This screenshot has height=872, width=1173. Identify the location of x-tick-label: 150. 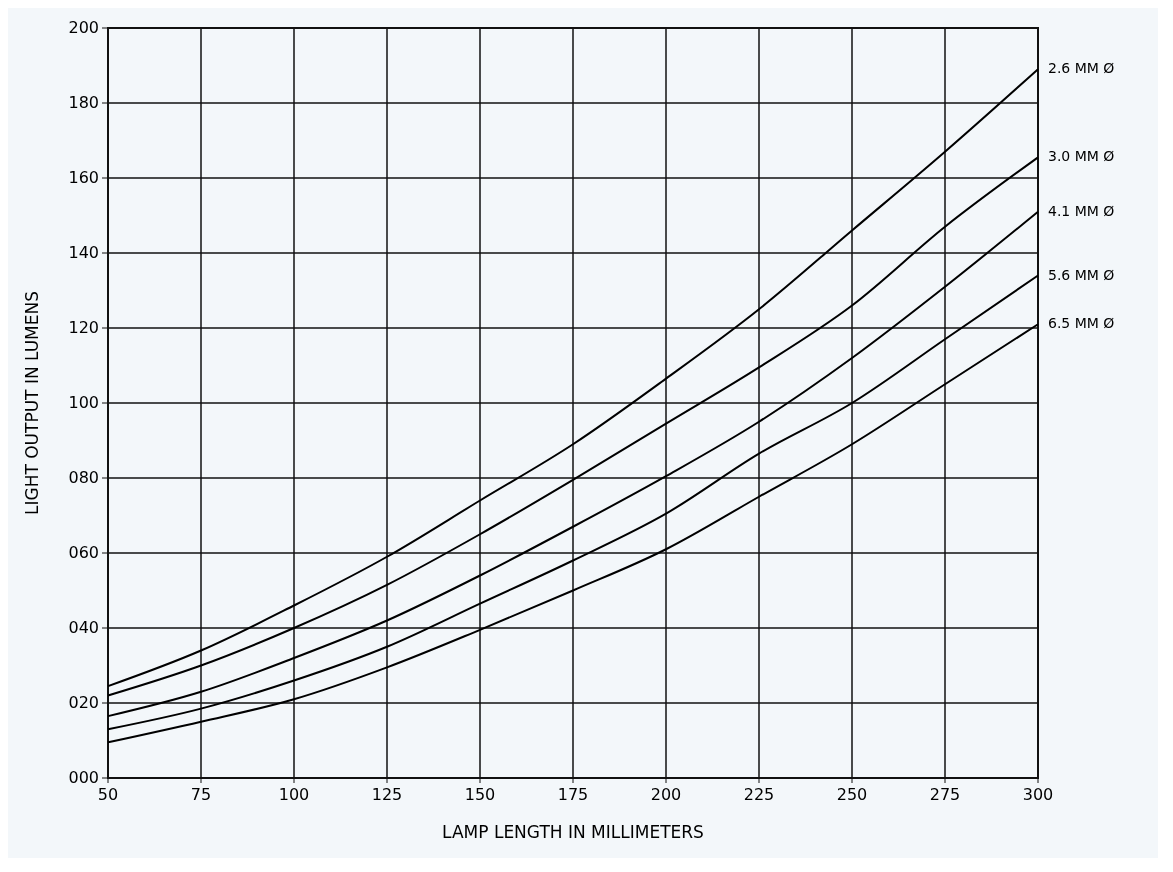
(480, 794).